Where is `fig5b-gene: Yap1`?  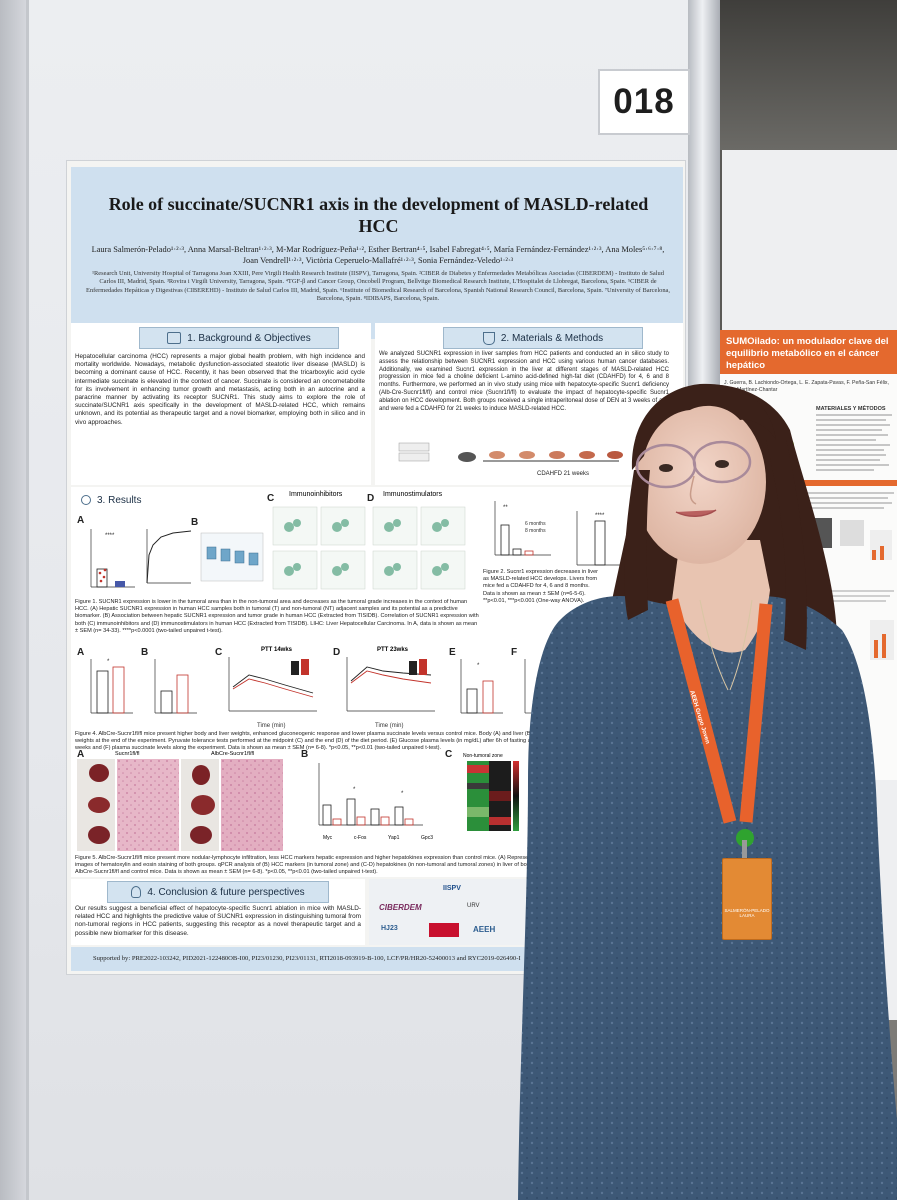 fig5b-gene: Yap1 is located at coordinates (394, 838).